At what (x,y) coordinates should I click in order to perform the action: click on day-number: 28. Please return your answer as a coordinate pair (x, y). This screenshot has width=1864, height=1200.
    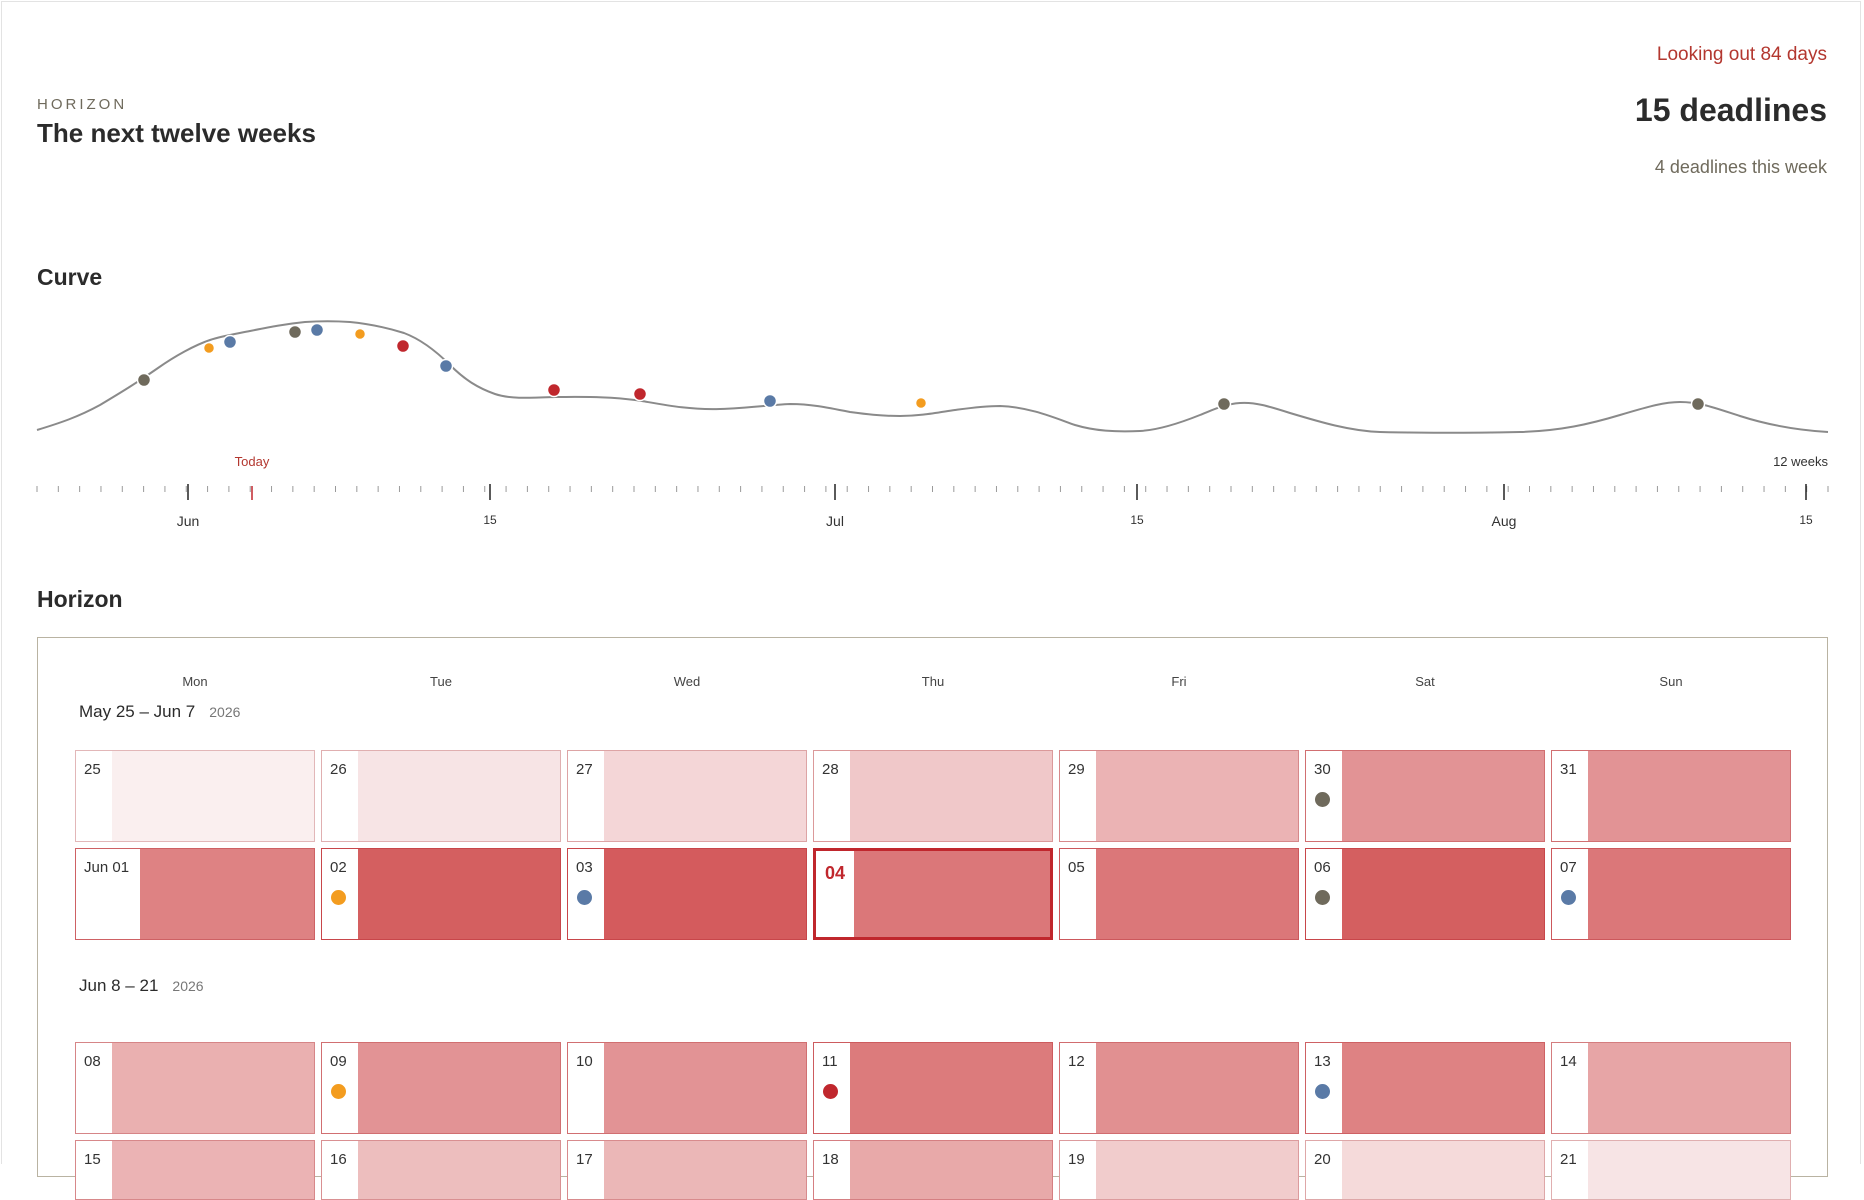
    Looking at the image, I should click on (830, 769).